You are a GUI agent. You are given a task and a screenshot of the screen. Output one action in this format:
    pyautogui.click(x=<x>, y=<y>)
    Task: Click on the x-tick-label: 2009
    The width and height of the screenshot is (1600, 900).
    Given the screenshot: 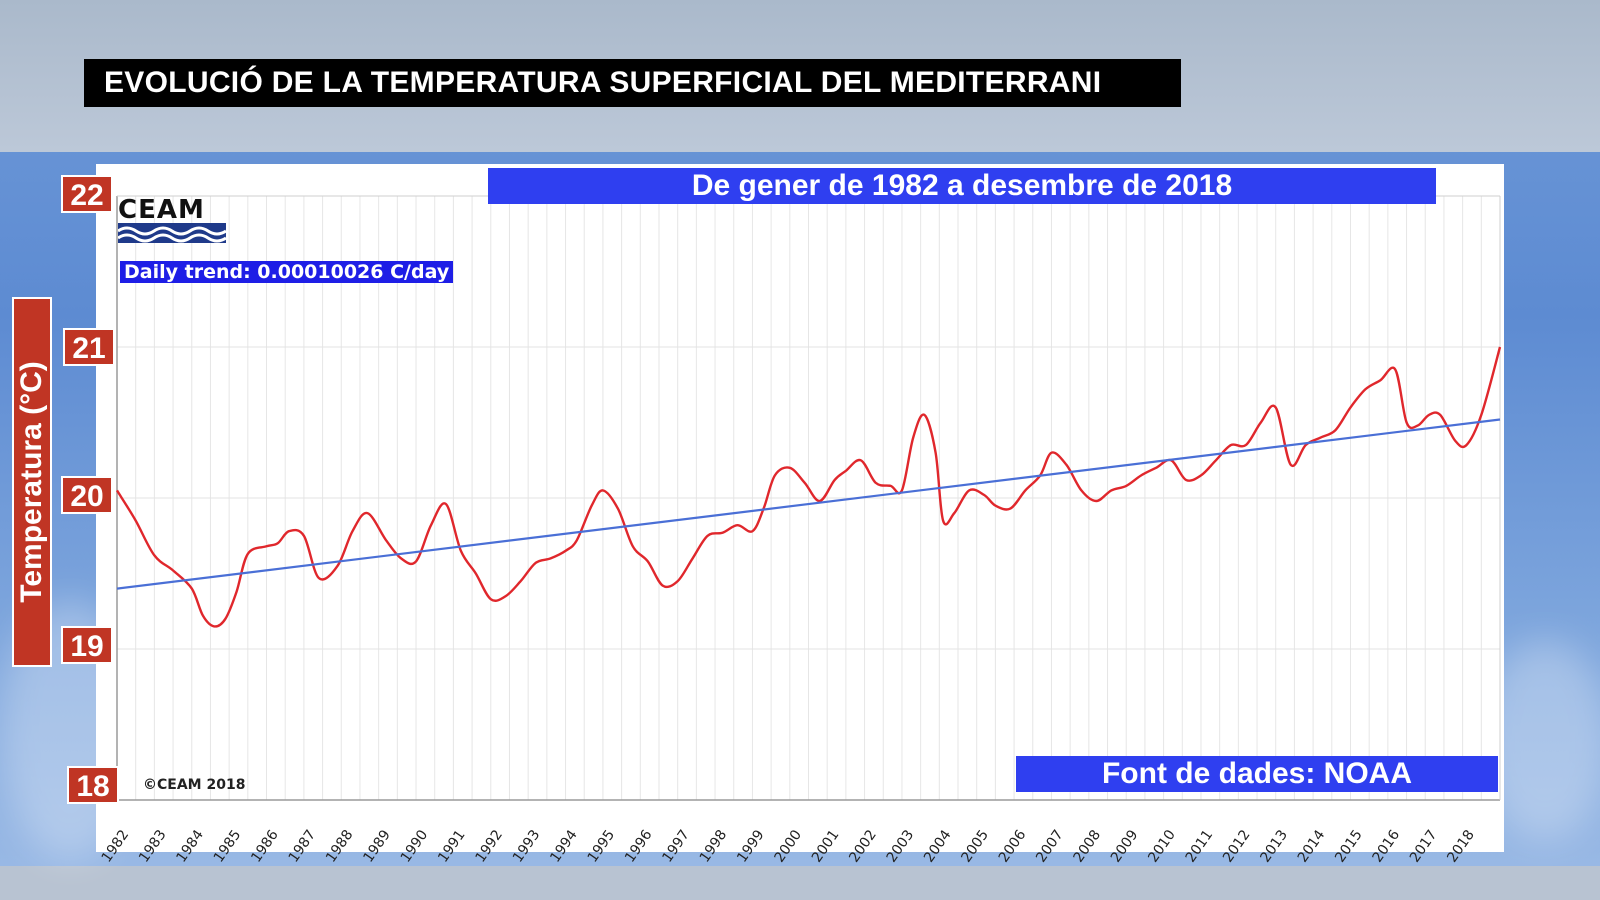 What is the action you would take?
    pyautogui.click(x=1125, y=846)
    